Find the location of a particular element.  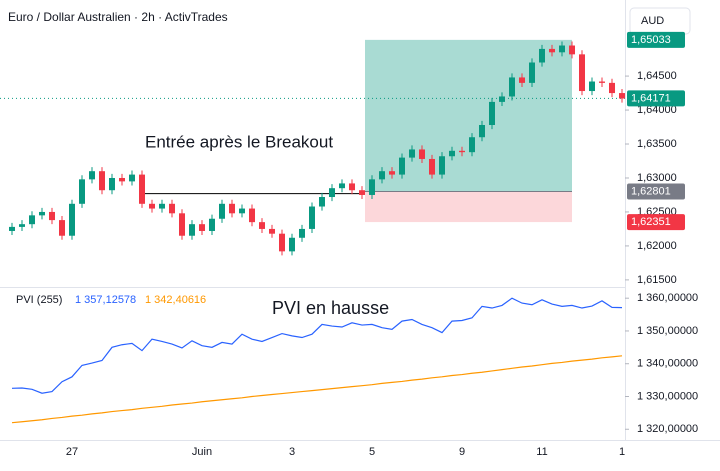

x-tick-label: 11 is located at coordinates (541, 452).